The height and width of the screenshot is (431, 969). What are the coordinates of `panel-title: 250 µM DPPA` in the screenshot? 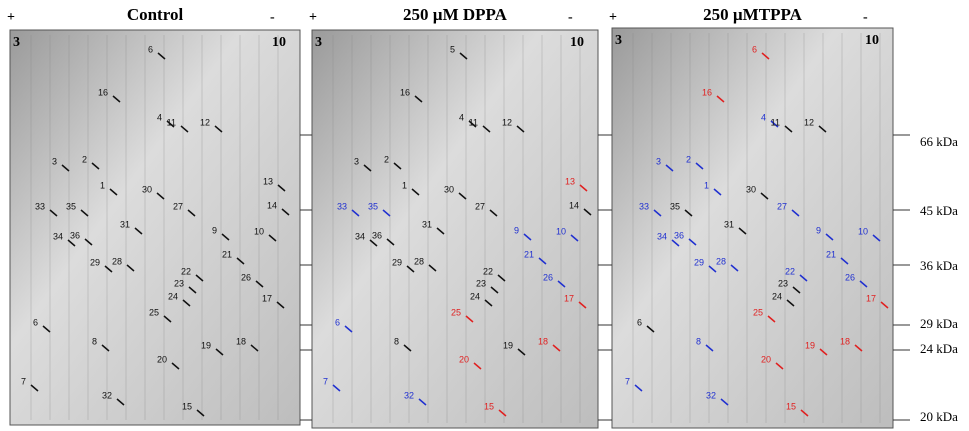 It's located at (455, 14).